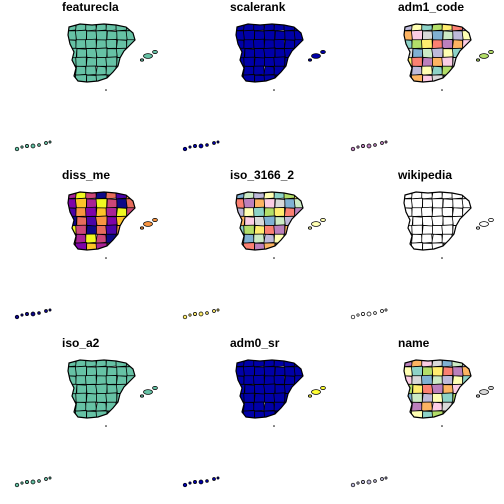  I want to click on panel-title: iso_a2, so click(81, 343).